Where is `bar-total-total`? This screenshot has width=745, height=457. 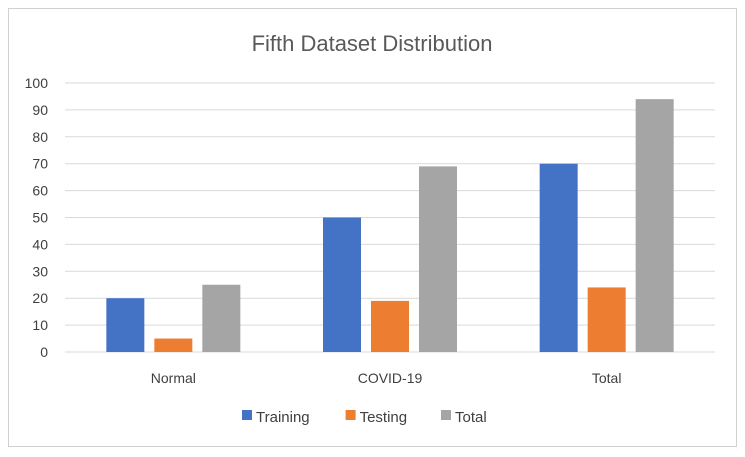
bar-total-total is located at coordinates (654, 225).